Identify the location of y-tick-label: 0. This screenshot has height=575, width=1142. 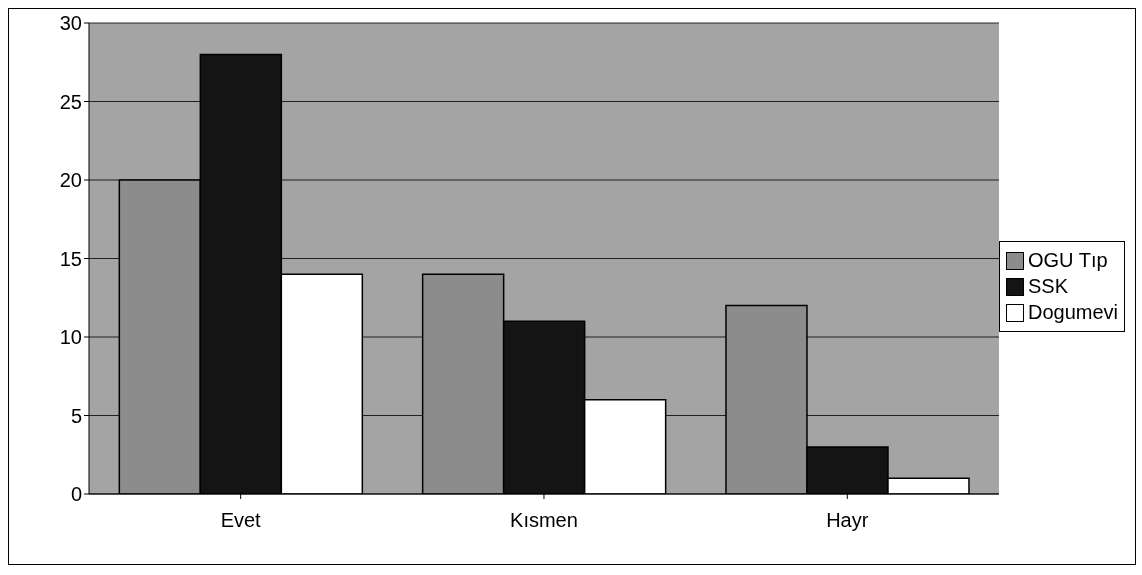
(76, 494).